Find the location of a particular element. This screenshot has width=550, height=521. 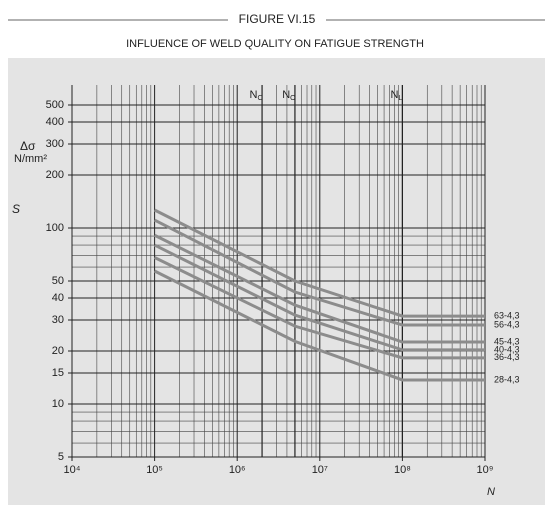

y-tick-label: 30 is located at coordinates (58, 320).